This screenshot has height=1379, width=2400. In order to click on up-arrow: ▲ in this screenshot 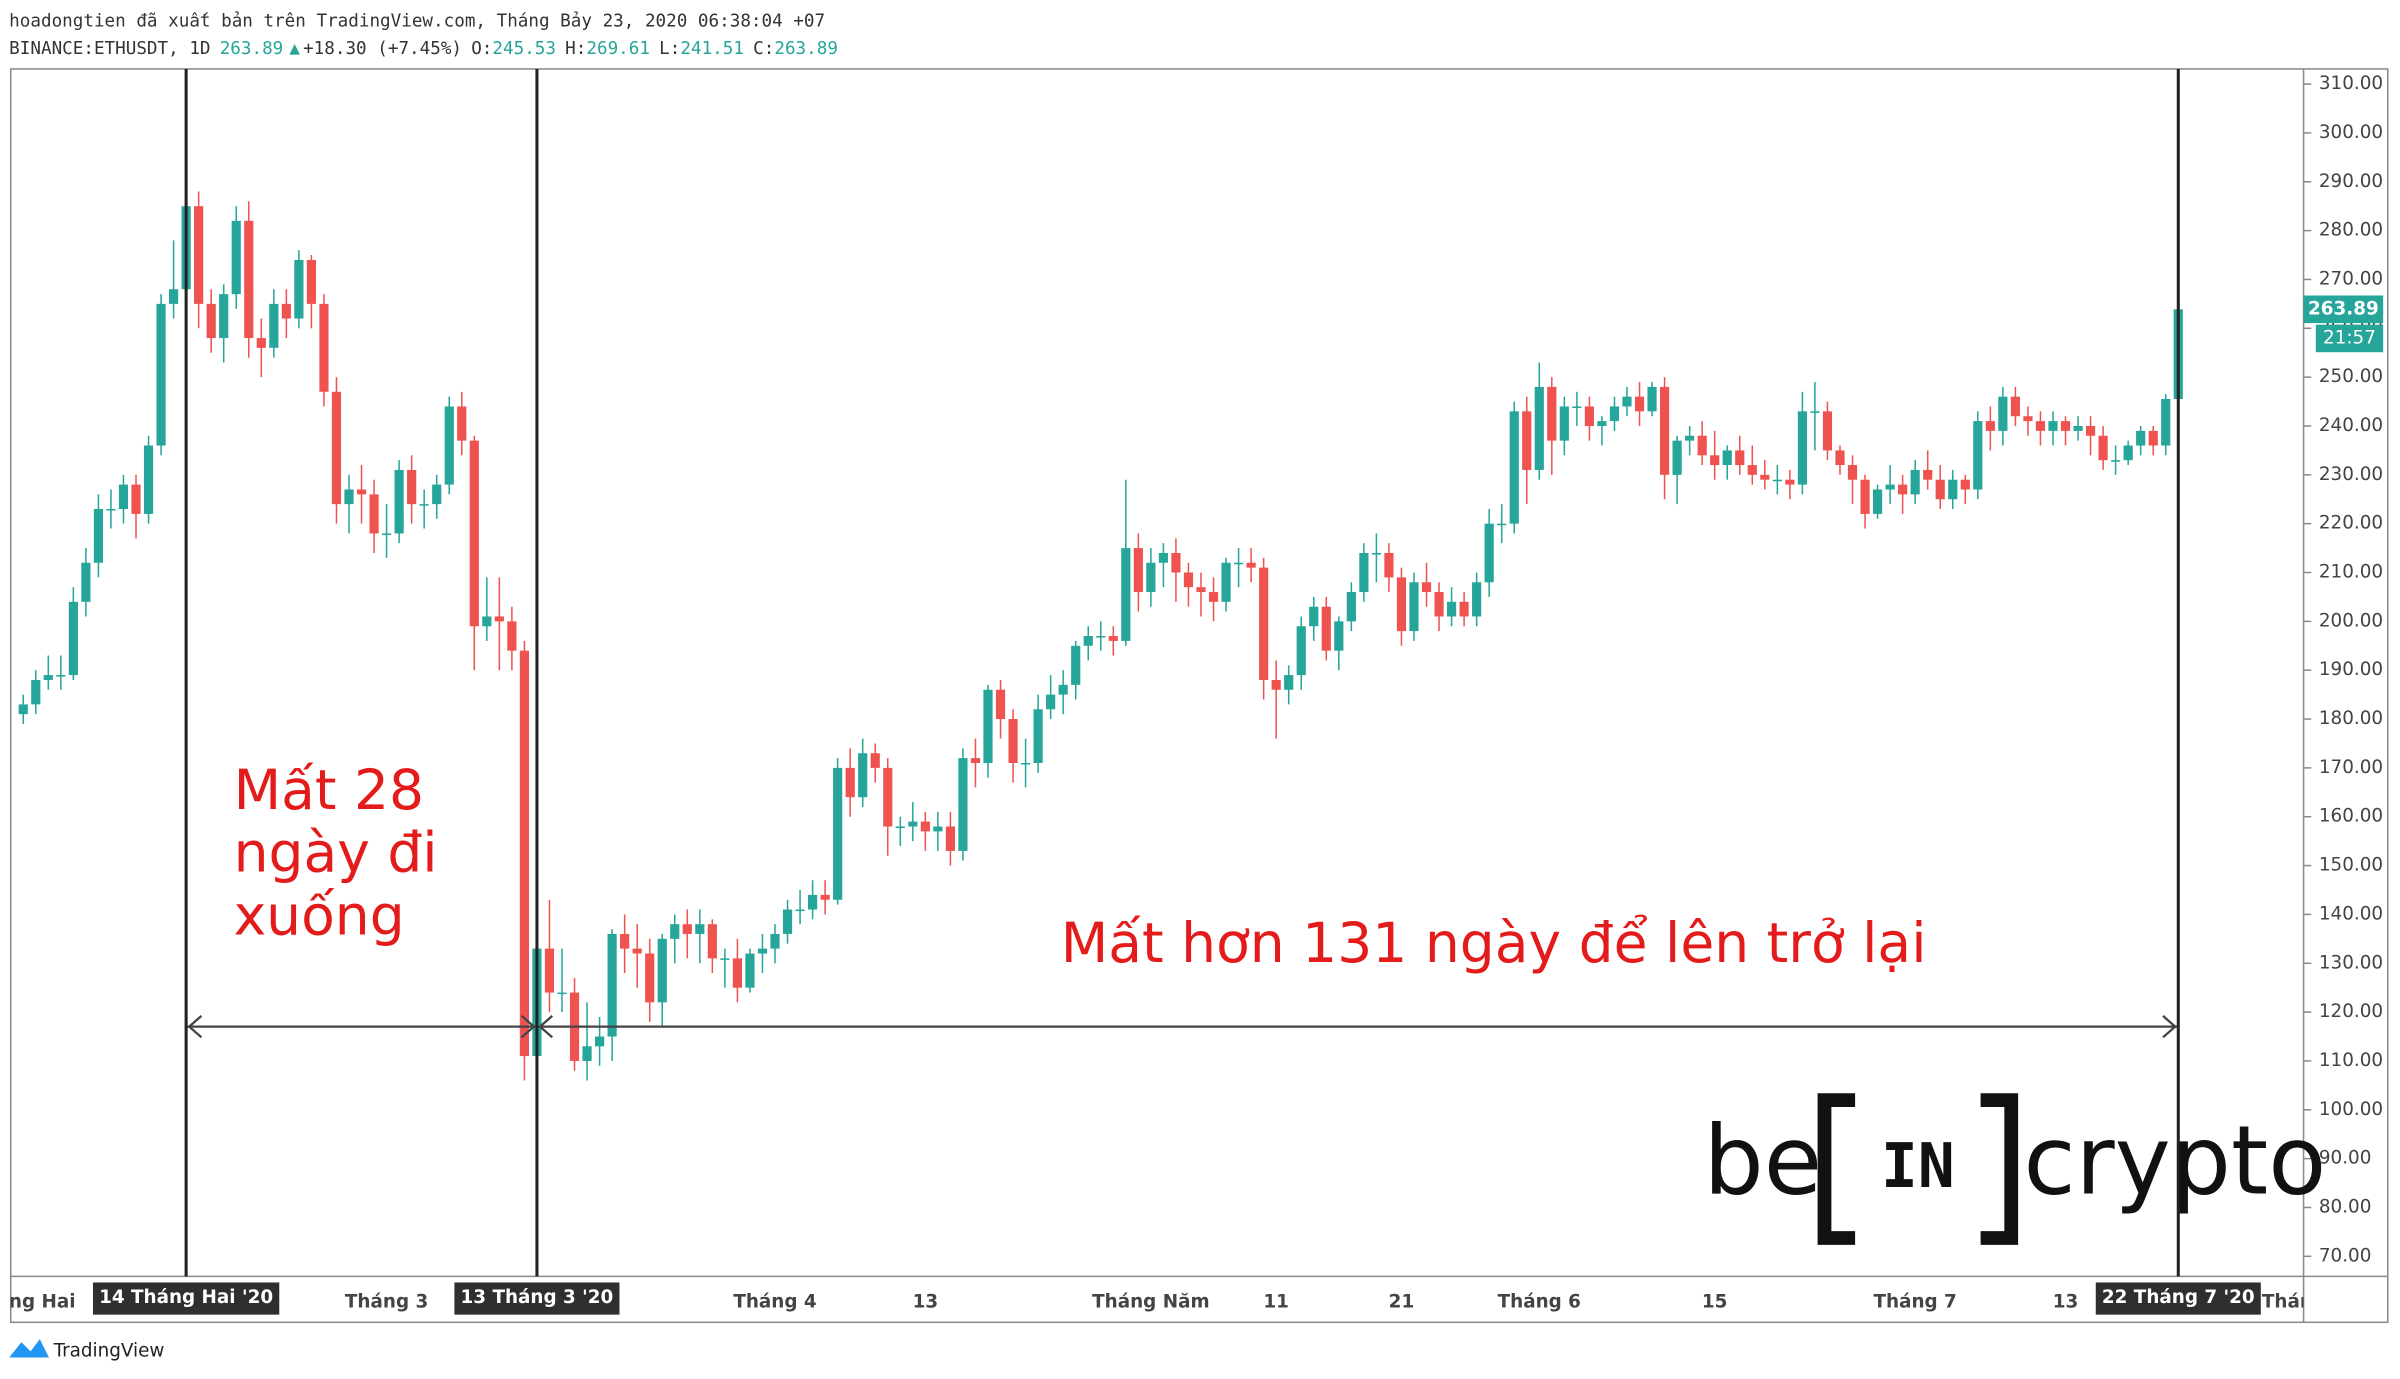, I will do `click(294, 49)`.